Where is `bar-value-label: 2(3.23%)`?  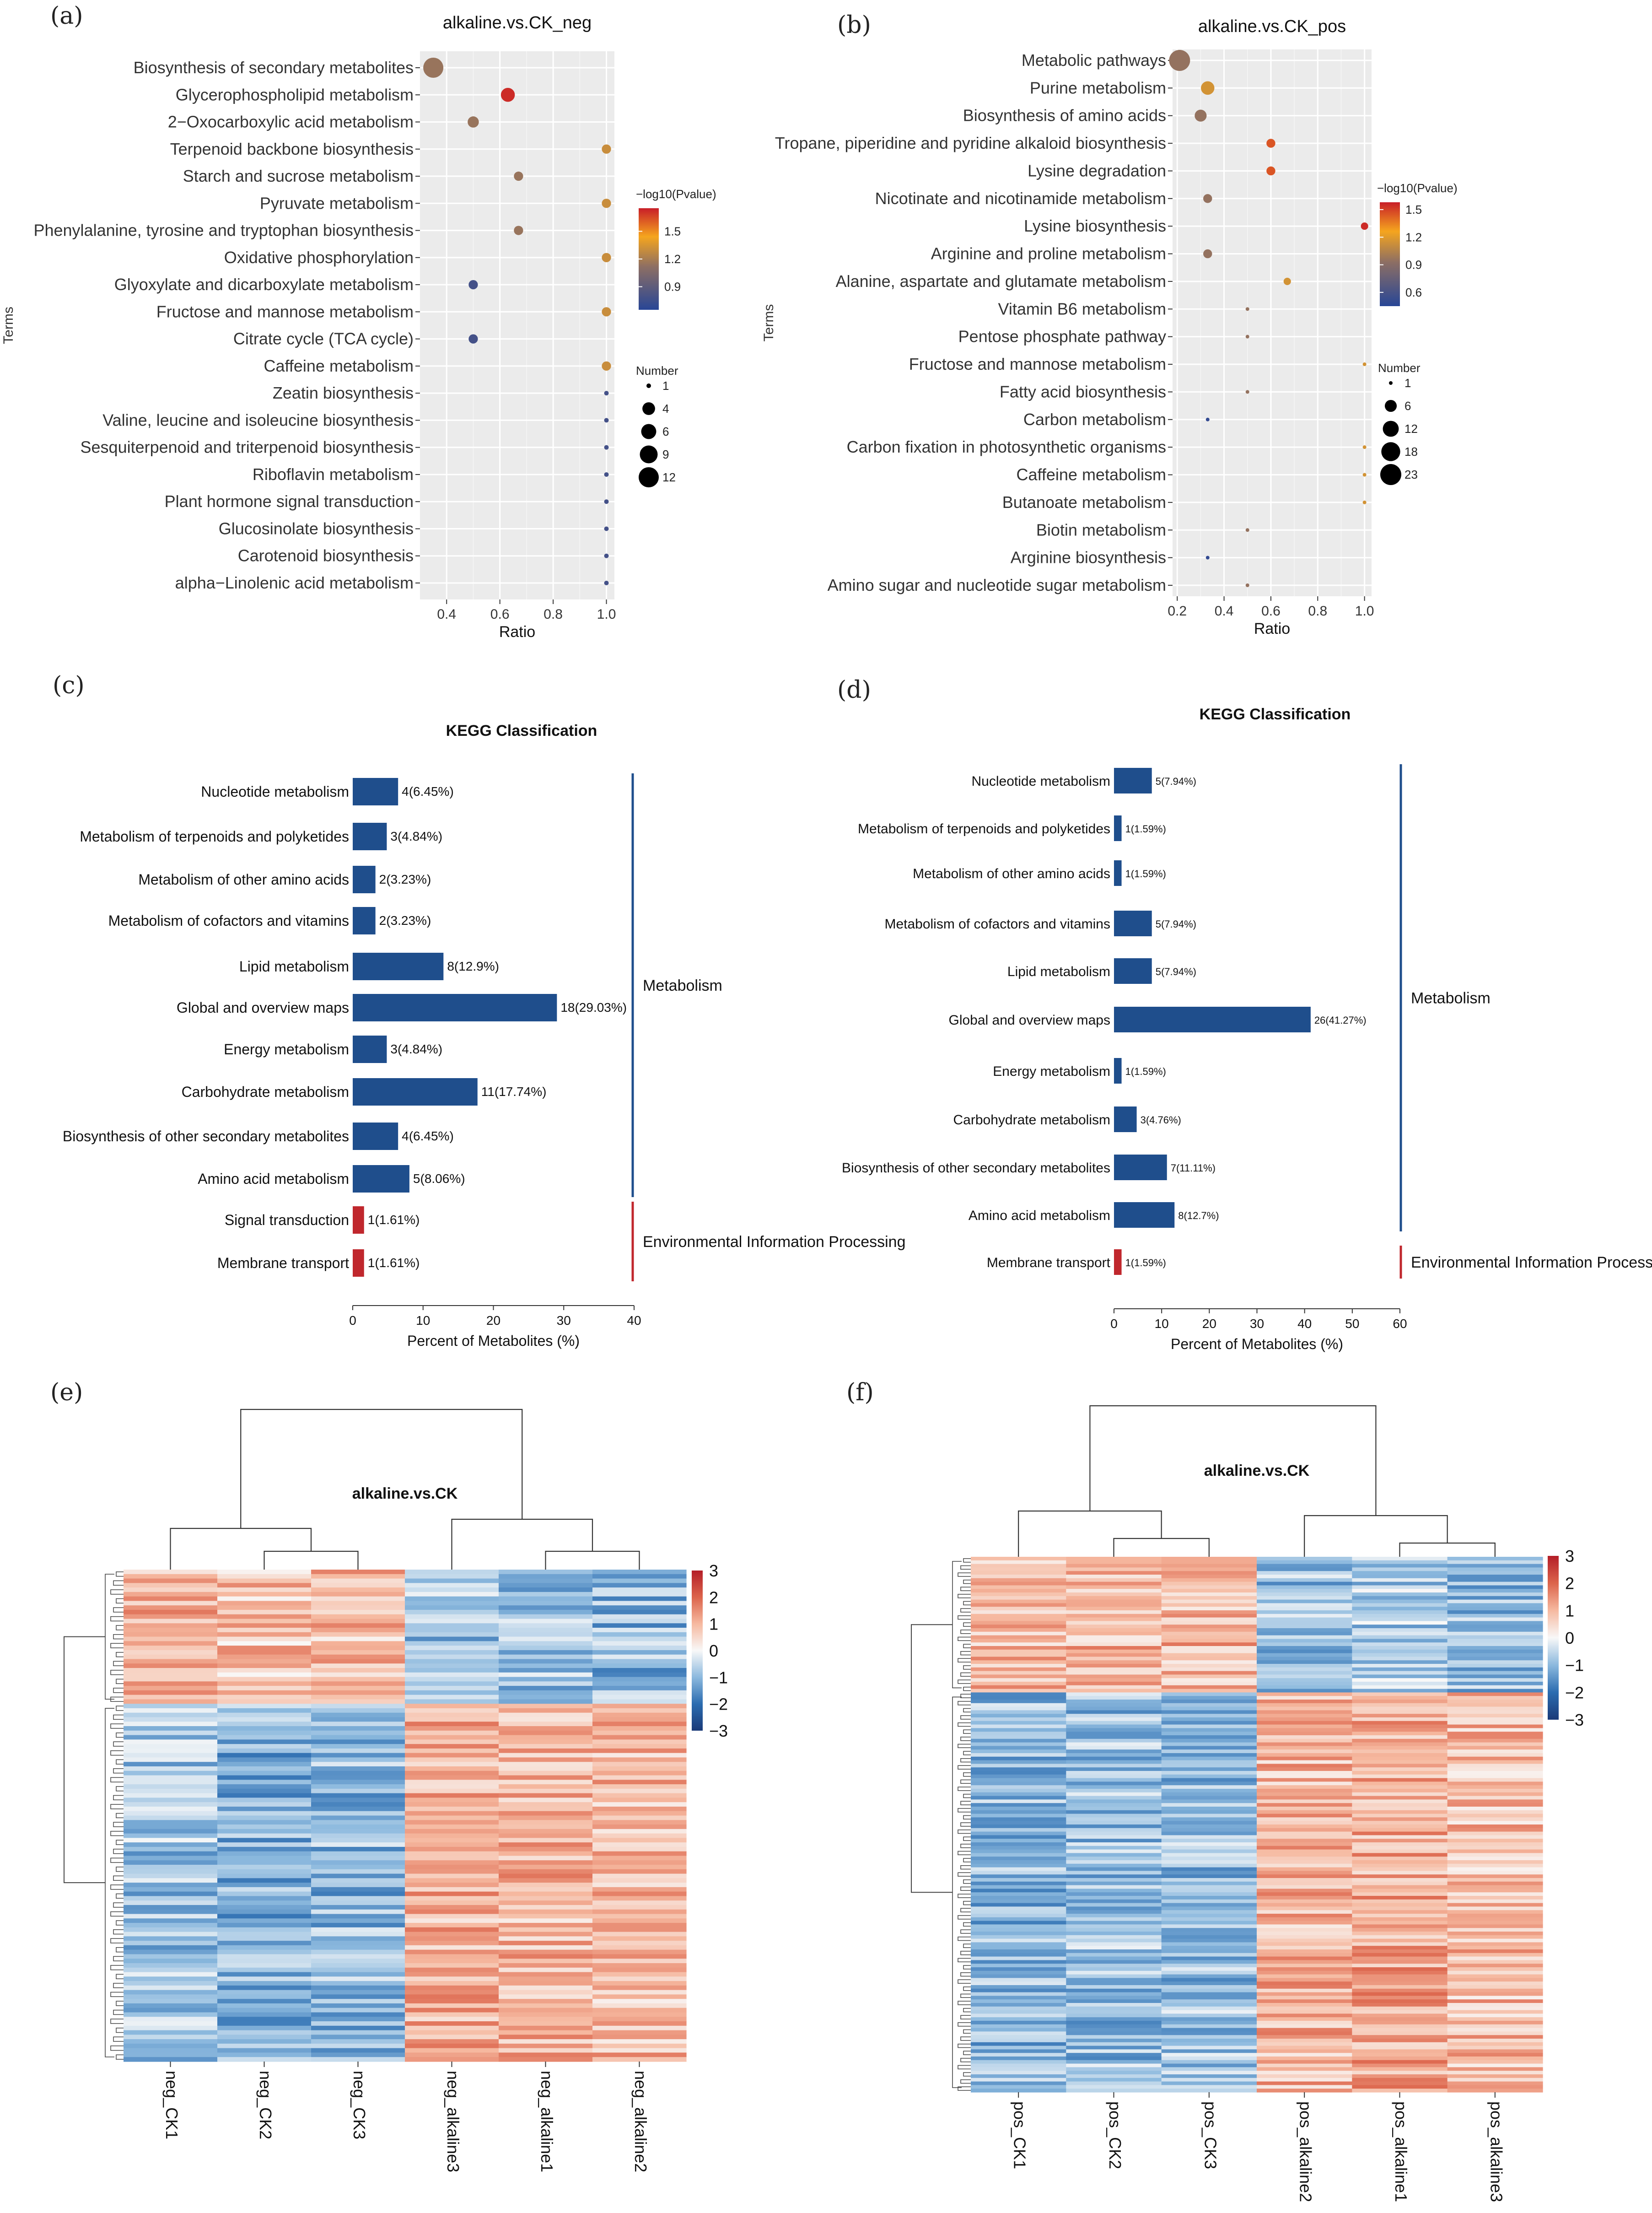 bar-value-label: 2(3.23%) is located at coordinates (405, 879).